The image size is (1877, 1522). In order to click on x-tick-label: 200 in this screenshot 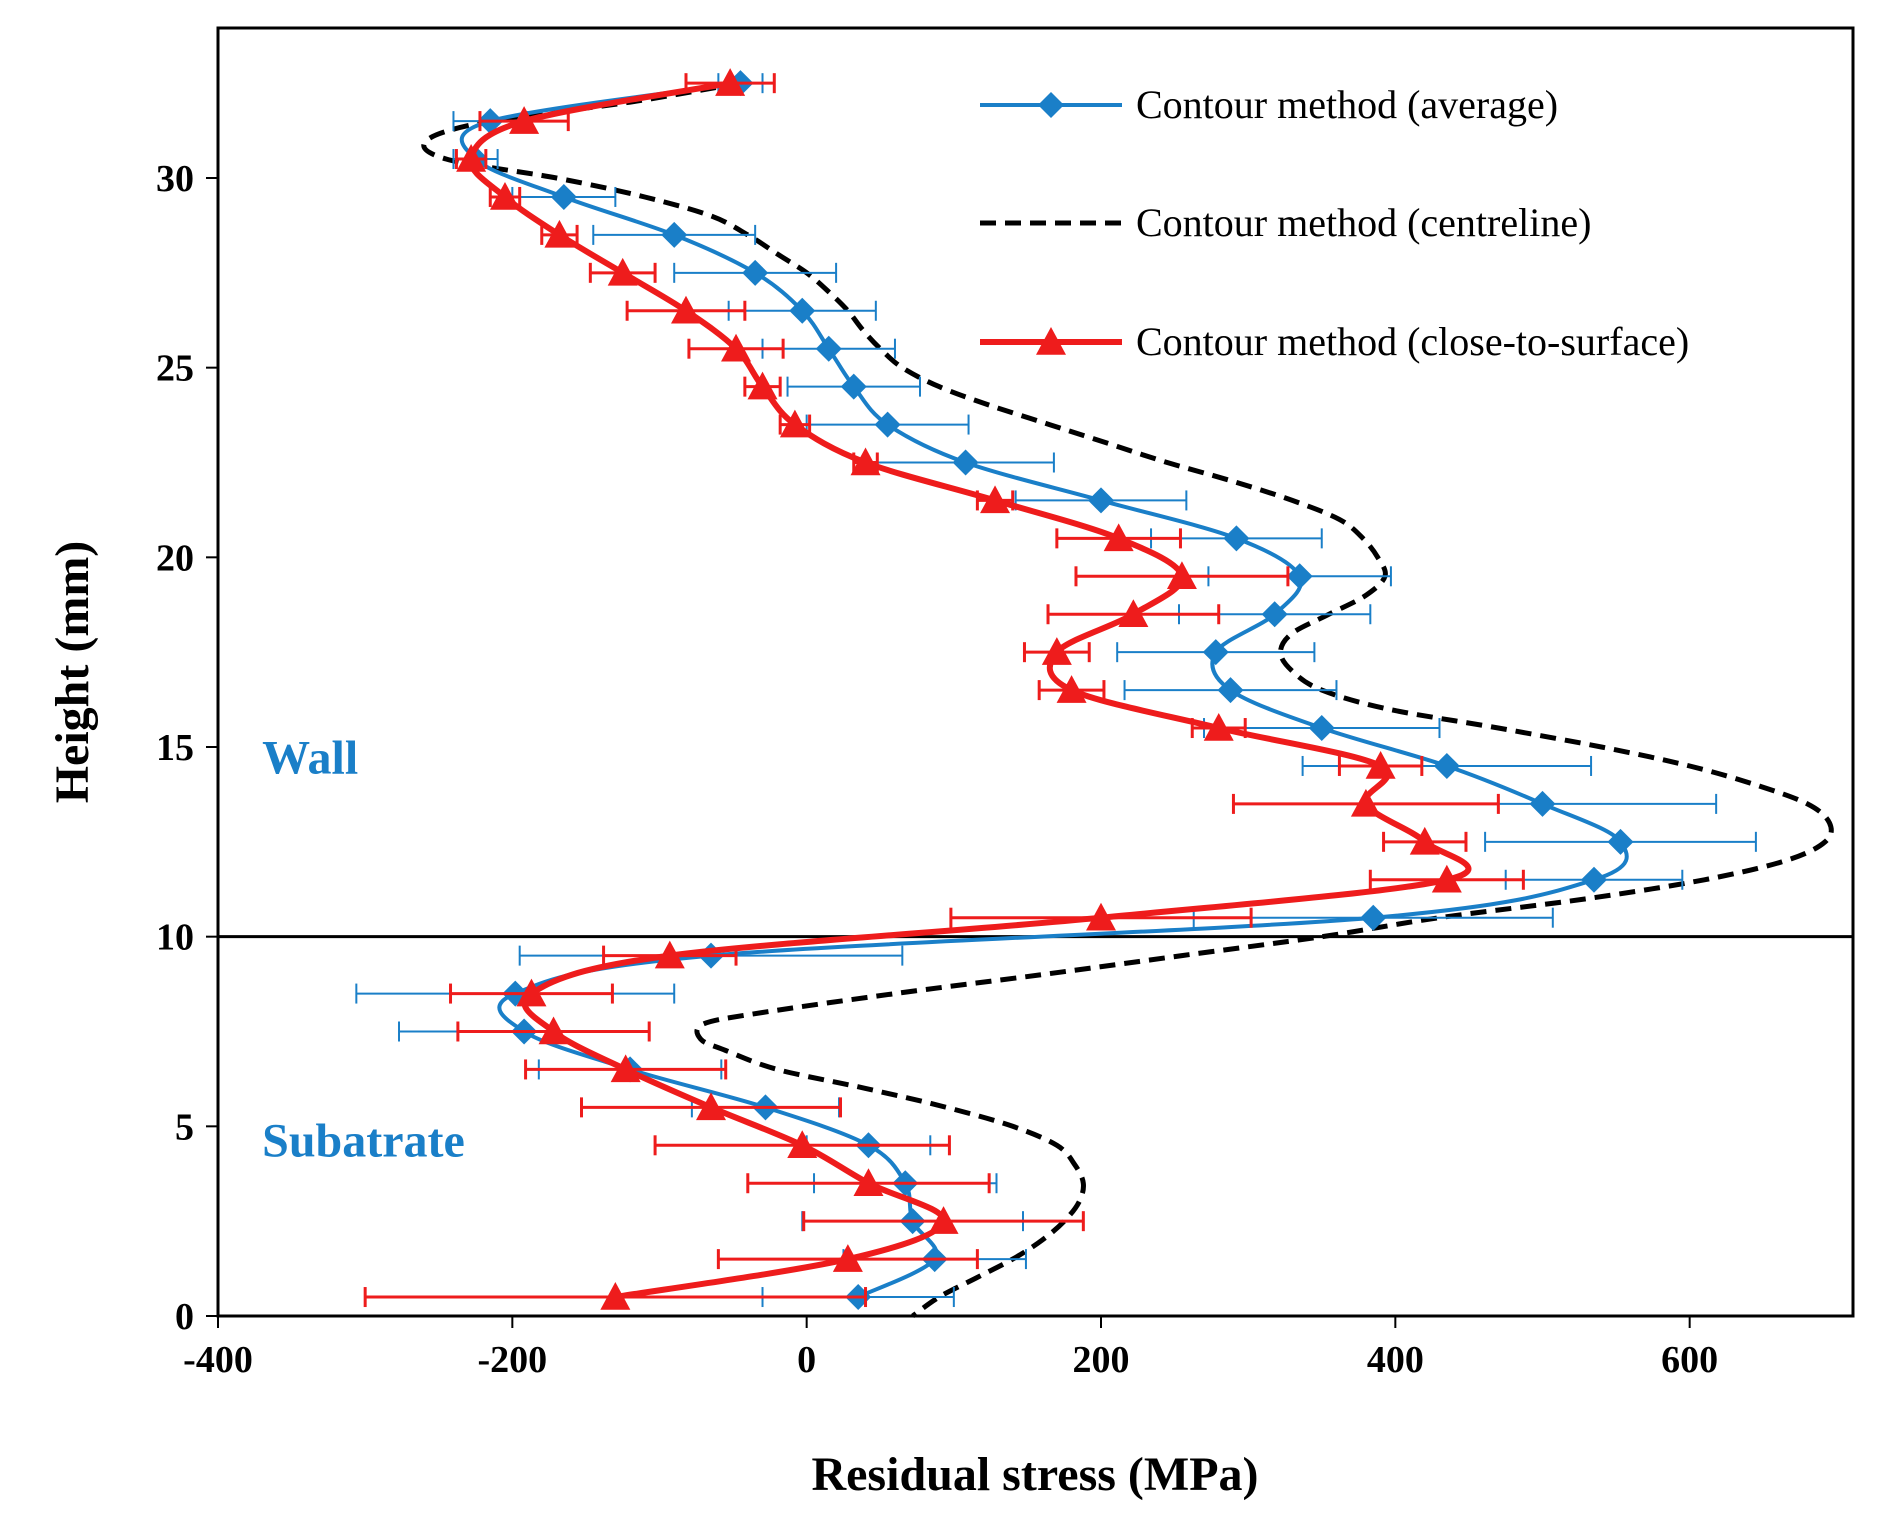, I will do `click(1101, 1360)`.